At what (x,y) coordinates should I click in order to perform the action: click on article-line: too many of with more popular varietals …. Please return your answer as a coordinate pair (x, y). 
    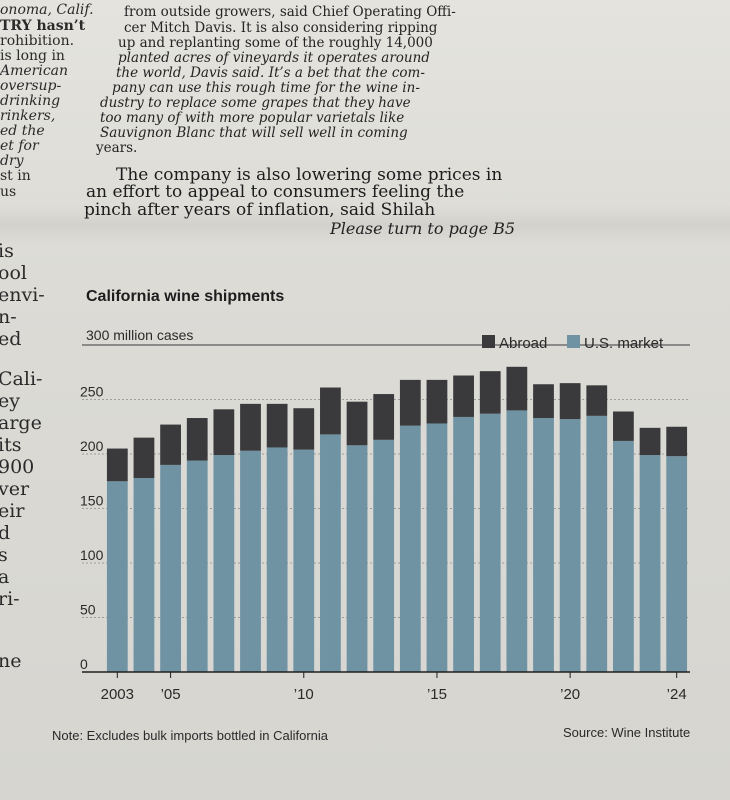
    Looking at the image, I should click on (252, 118).